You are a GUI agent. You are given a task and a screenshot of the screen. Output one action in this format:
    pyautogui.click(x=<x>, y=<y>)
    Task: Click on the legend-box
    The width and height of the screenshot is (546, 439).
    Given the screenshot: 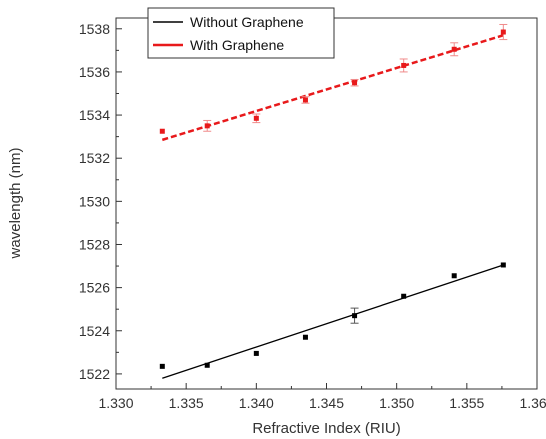 What is the action you would take?
    pyautogui.click(x=241, y=33)
    